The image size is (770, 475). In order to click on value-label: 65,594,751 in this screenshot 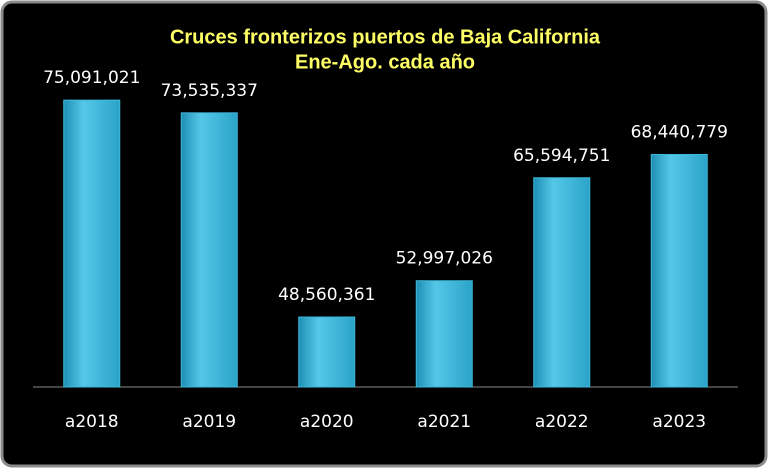, I will do `click(561, 156)`.